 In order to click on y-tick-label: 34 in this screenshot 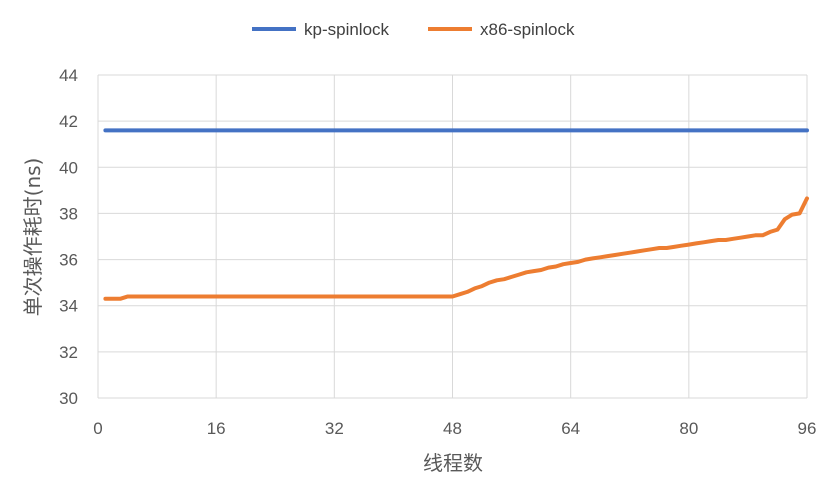, I will do `click(68, 306)`.